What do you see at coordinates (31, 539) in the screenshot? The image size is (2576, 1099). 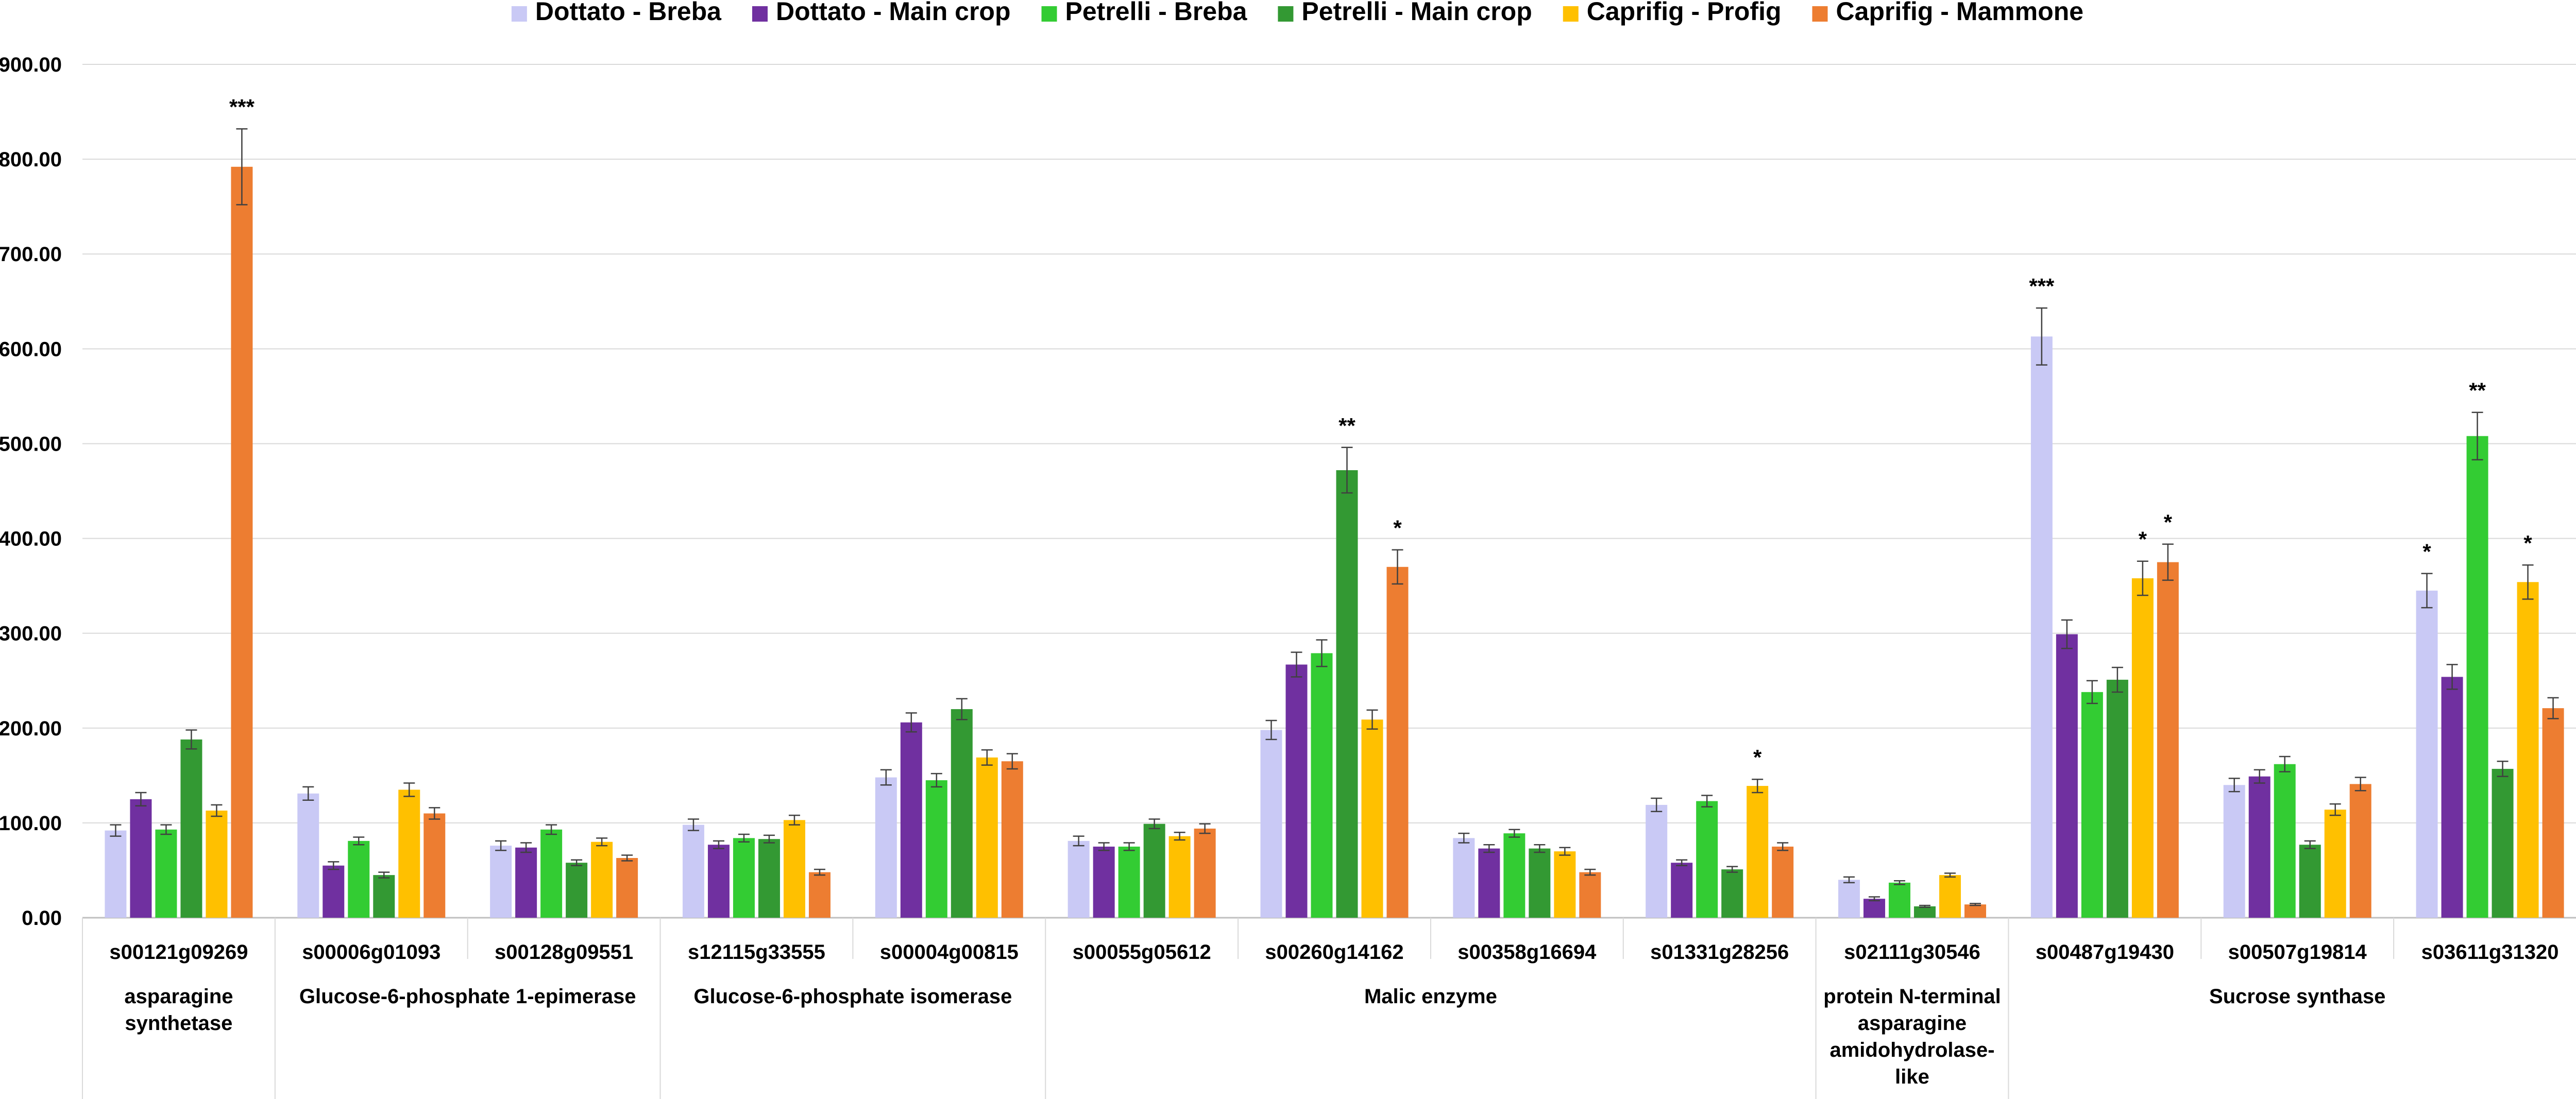 I see `y-tick-label: 400.00` at bounding box center [31, 539].